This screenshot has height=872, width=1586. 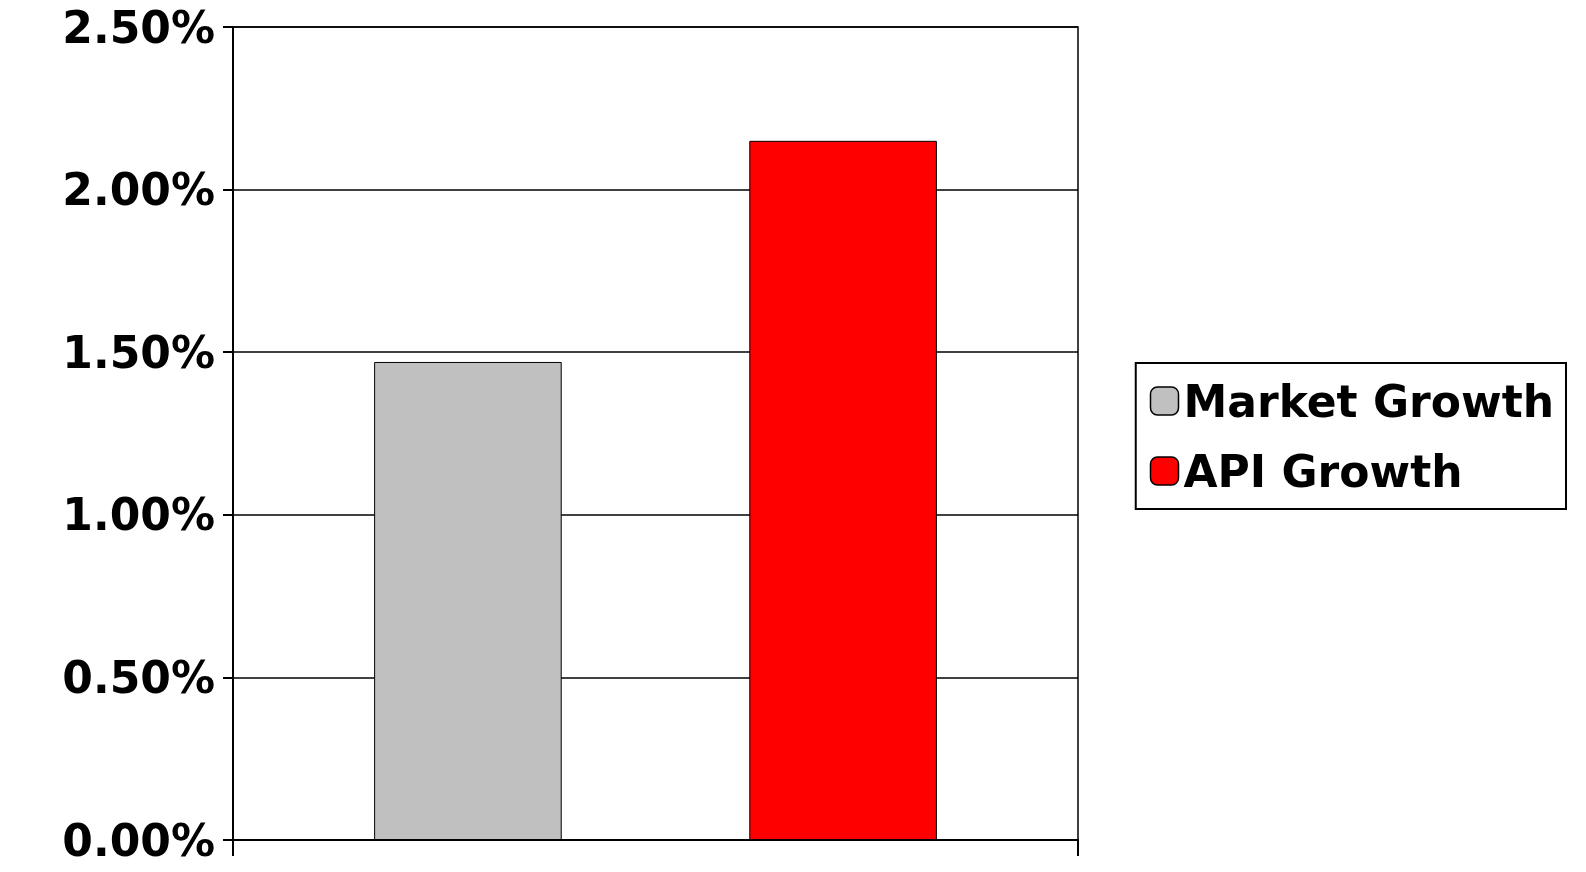 What do you see at coordinates (138, 515) in the screenshot?
I see `y-tick-label: 1.00%` at bounding box center [138, 515].